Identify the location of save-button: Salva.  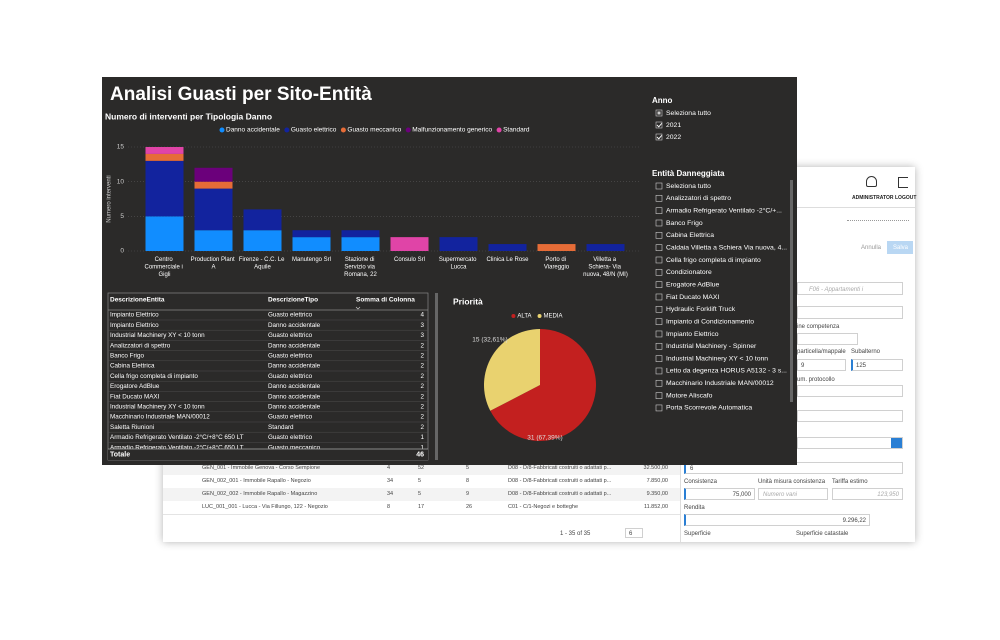
(900, 247).